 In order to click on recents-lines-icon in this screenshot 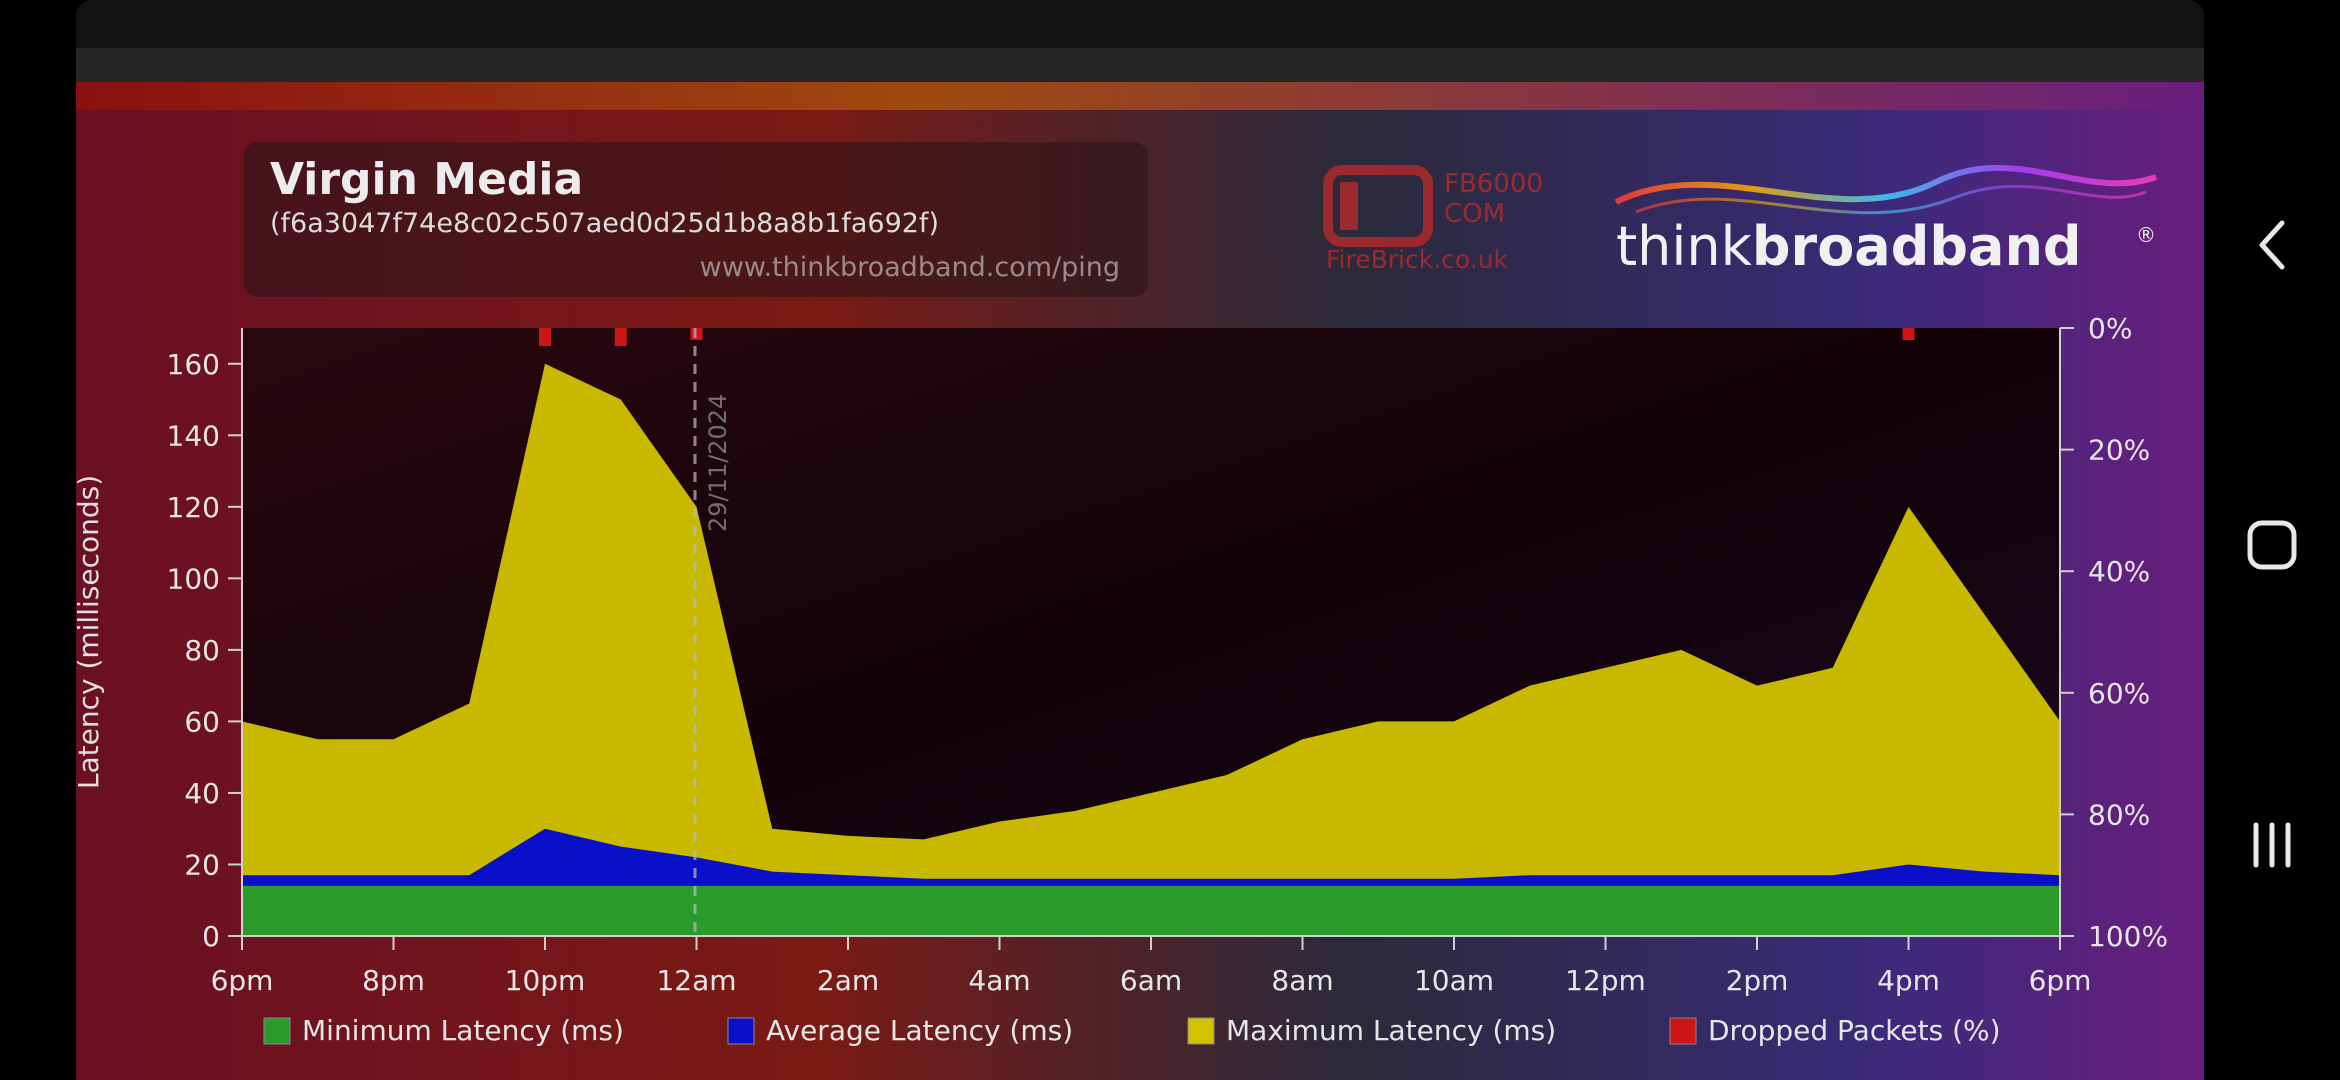, I will do `click(2272, 845)`.